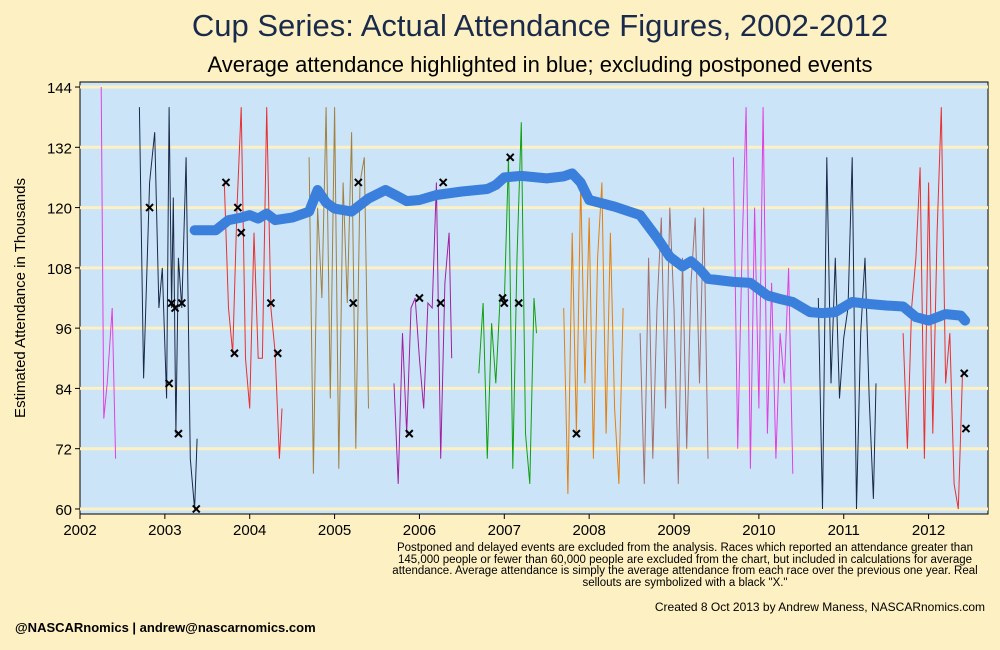  Describe the element at coordinates (59, 209) in the screenshot. I see `y-tick-label: 120` at that location.